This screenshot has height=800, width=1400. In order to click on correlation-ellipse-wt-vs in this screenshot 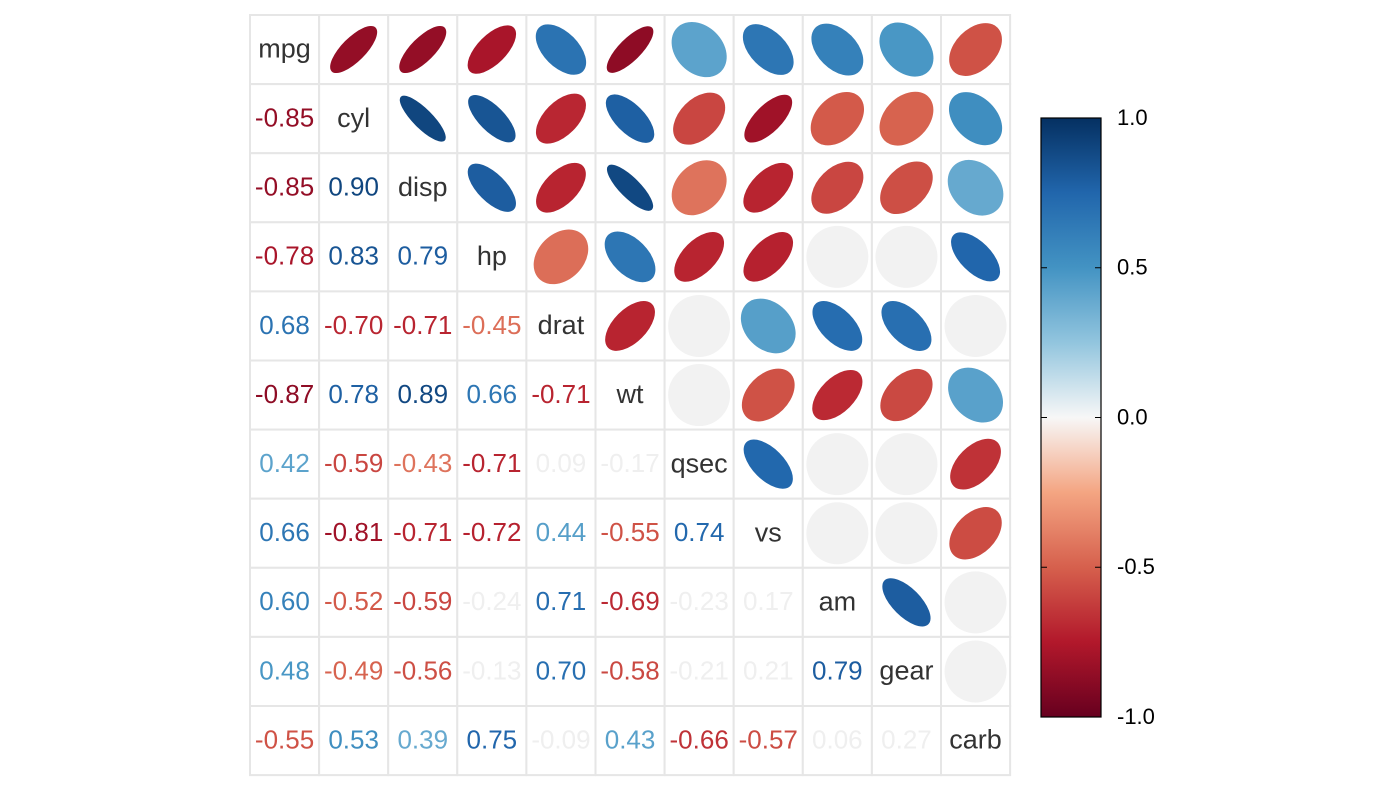, I will do `click(768, 395)`.